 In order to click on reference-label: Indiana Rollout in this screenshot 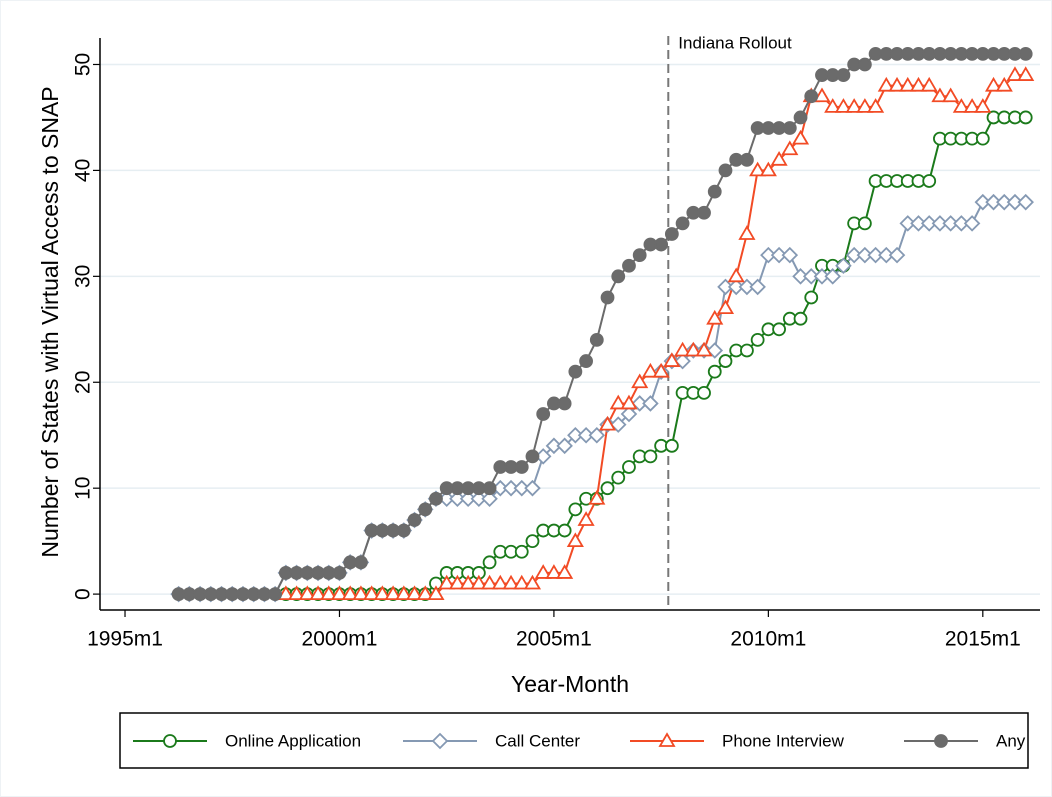, I will do `click(735, 42)`.